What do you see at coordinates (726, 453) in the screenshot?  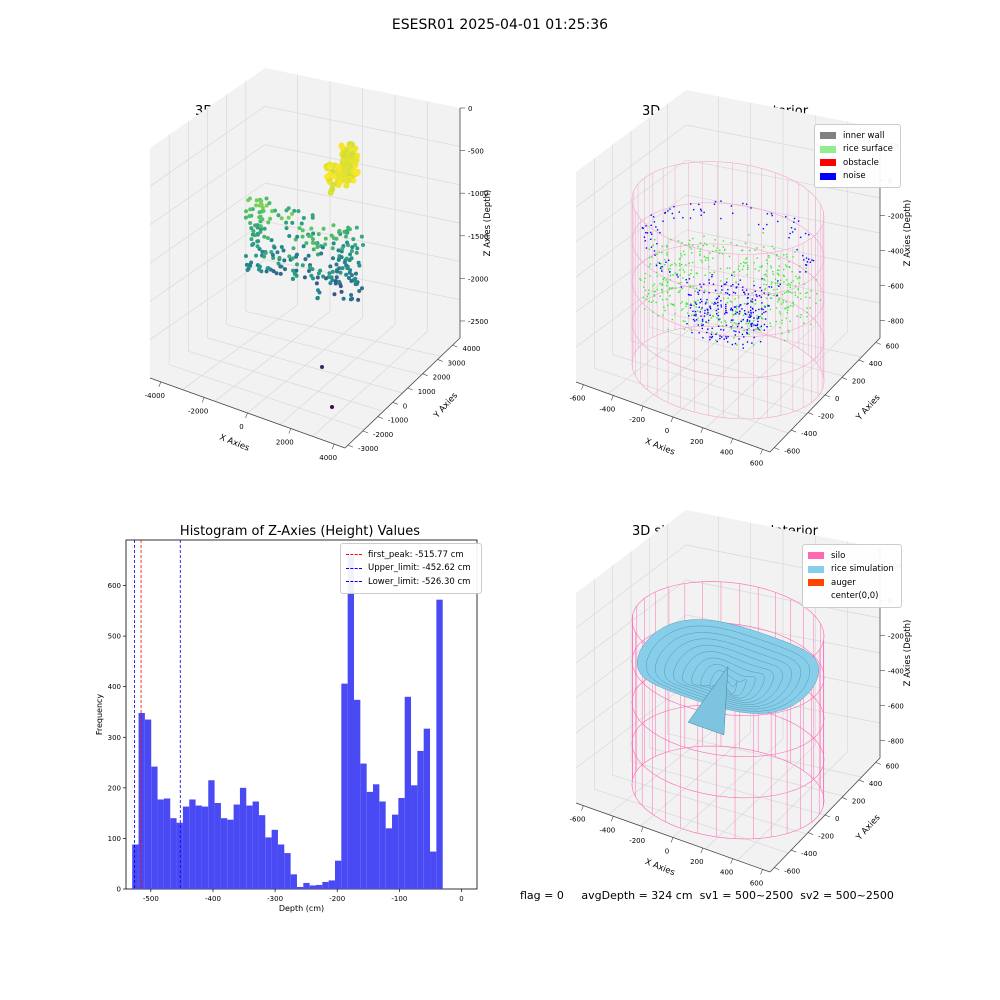 I see `p2-x-tick-label: 400` at bounding box center [726, 453].